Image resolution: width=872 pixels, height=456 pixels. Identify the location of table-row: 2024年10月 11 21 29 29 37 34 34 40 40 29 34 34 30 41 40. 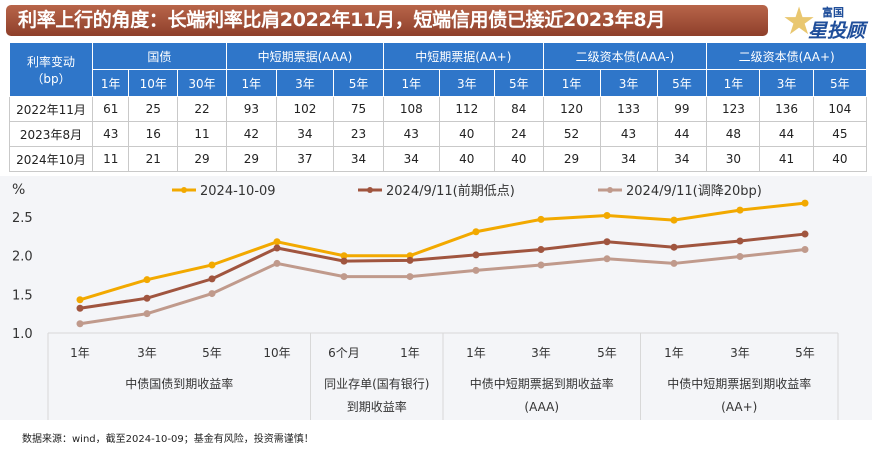
(438, 159).